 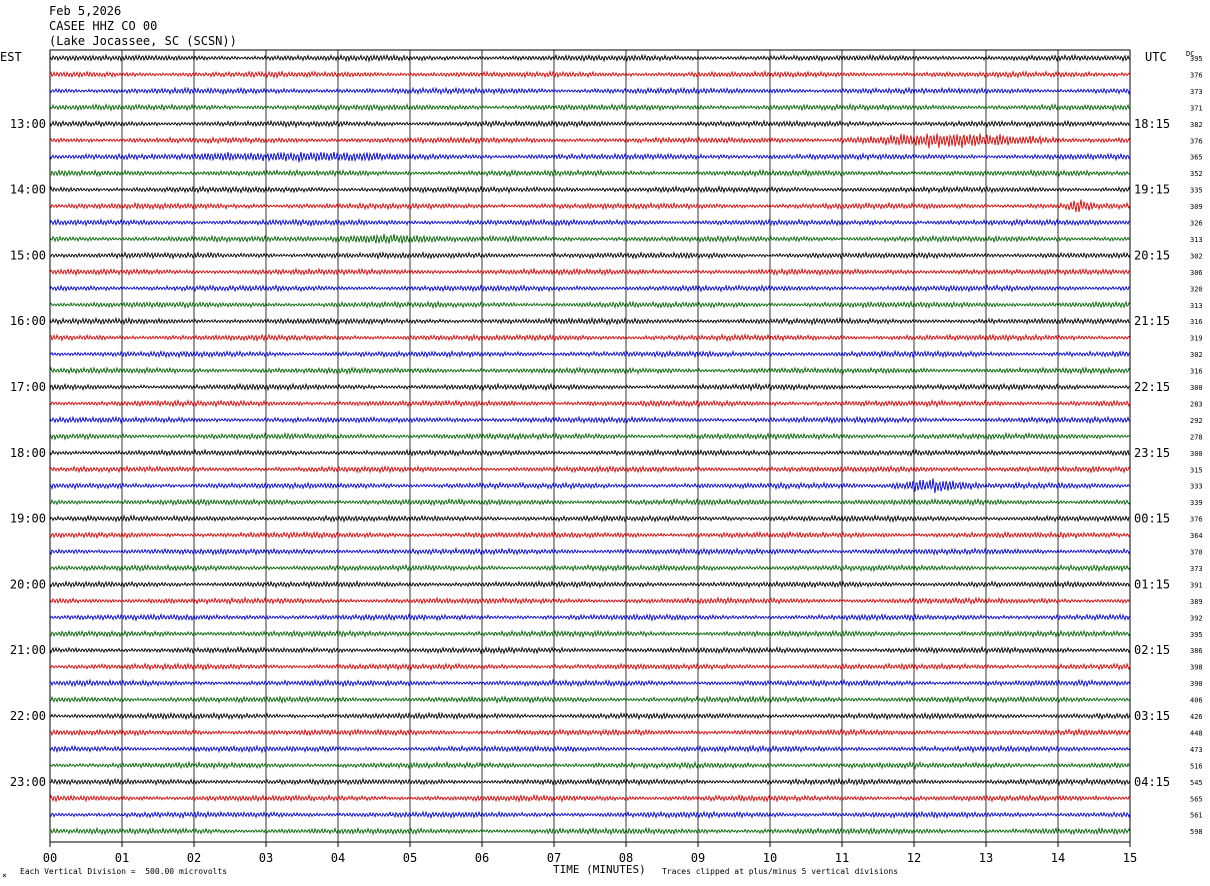 What do you see at coordinates (28, 190) in the screenshot?
I see `left-hour-label: 14:00` at bounding box center [28, 190].